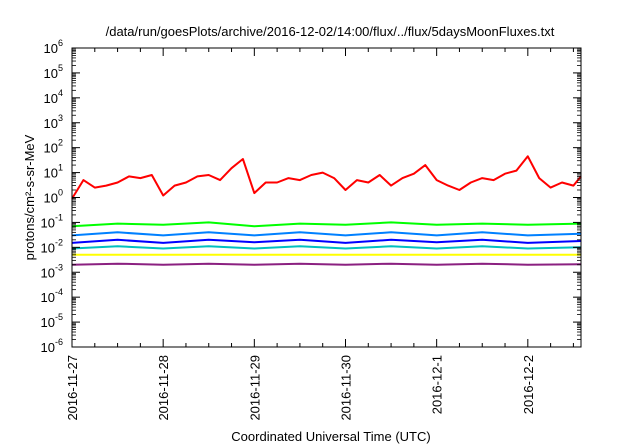 Image resolution: width=640 pixels, height=448 pixels. What do you see at coordinates (254, 388) in the screenshot?
I see `x-tick-label: 2016-11-29` at bounding box center [254, 388].